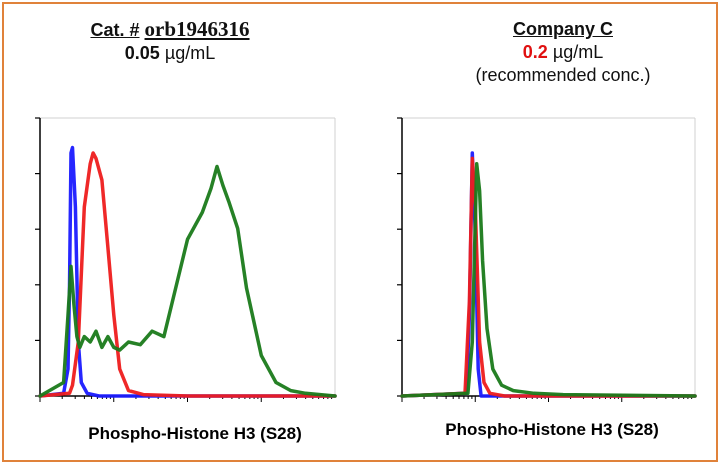  Describe the element at coordinates (197, 29) in the screenshot. I see `panel-1-catalog-number: orb1946316` at that location.